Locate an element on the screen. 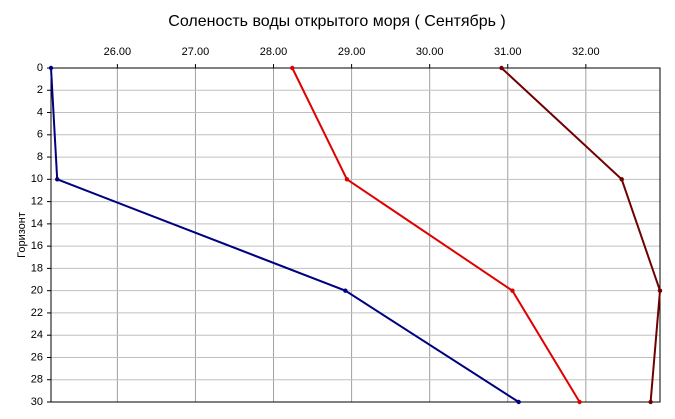 This screenshot has height=419, width=675. x-tick-label: 27.00 is located at coordinates (196, 52).